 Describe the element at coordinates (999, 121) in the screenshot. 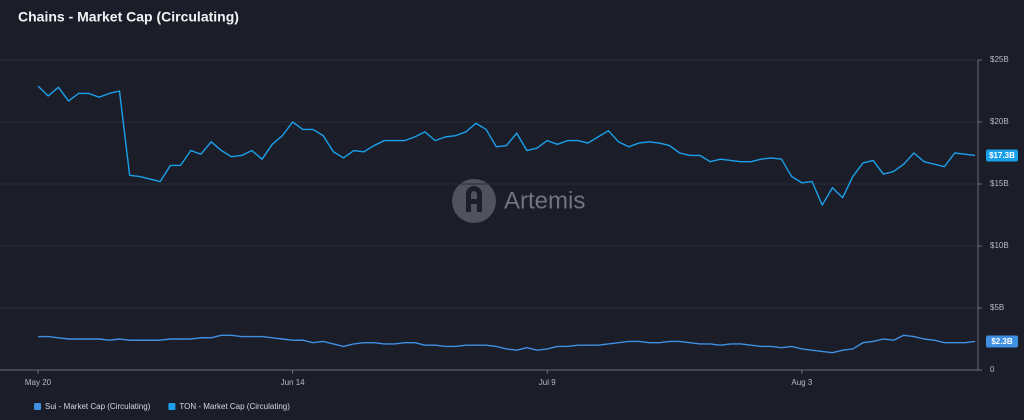

I see `y-tick-label: $20B` at that location.